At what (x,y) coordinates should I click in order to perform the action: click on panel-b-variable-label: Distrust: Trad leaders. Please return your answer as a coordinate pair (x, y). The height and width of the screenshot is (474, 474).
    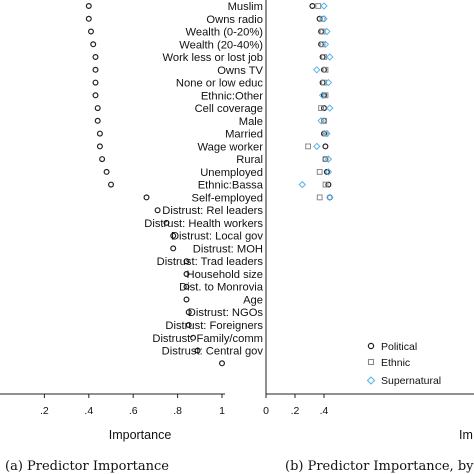
    Looking at the image, I should click on (210, 262).